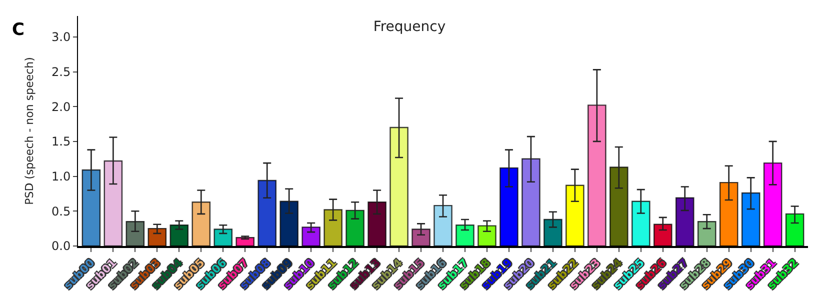 Image resolution: width=819 pixels, height=306 pixels. I want to click on y-tick-label: 0.0, so click(61, 246).